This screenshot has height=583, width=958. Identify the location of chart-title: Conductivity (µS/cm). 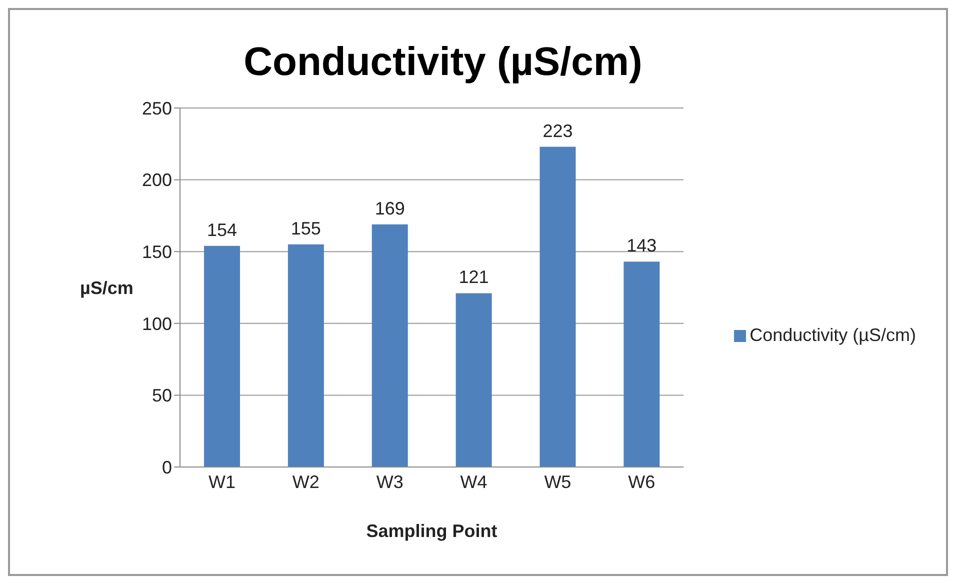
(443, 63).